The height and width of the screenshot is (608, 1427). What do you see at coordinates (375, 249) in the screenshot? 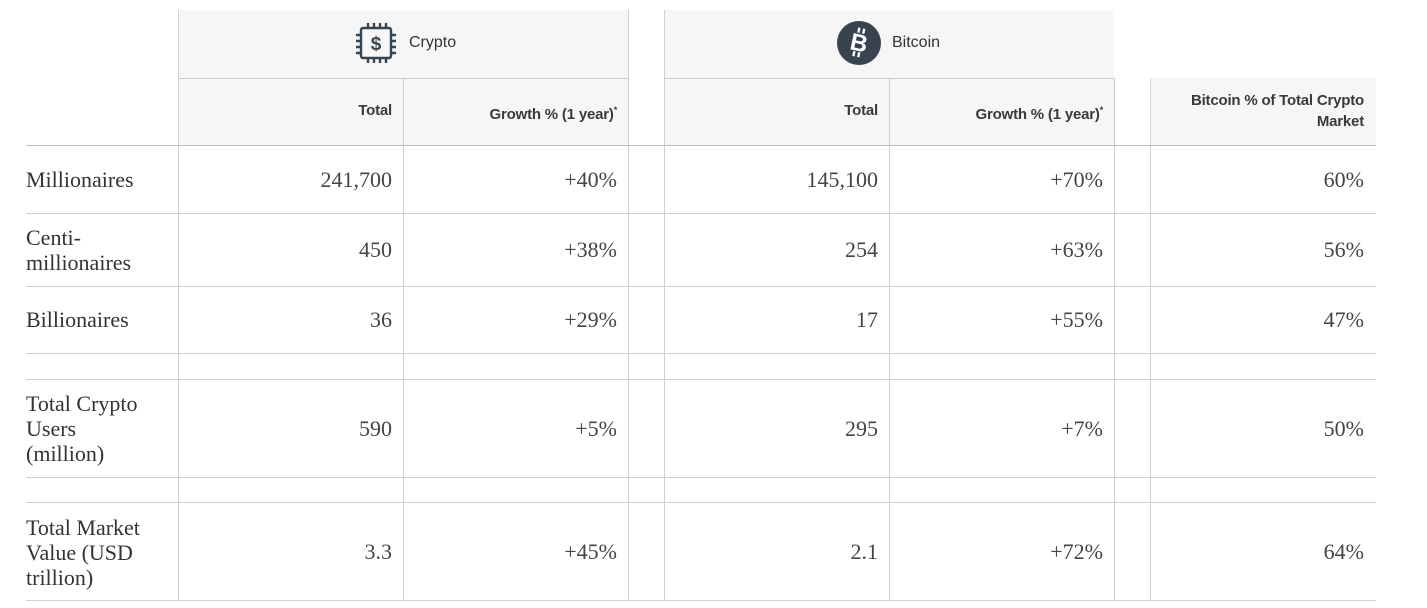
I see `table-cell: 450` at bounding box center [375, 249].